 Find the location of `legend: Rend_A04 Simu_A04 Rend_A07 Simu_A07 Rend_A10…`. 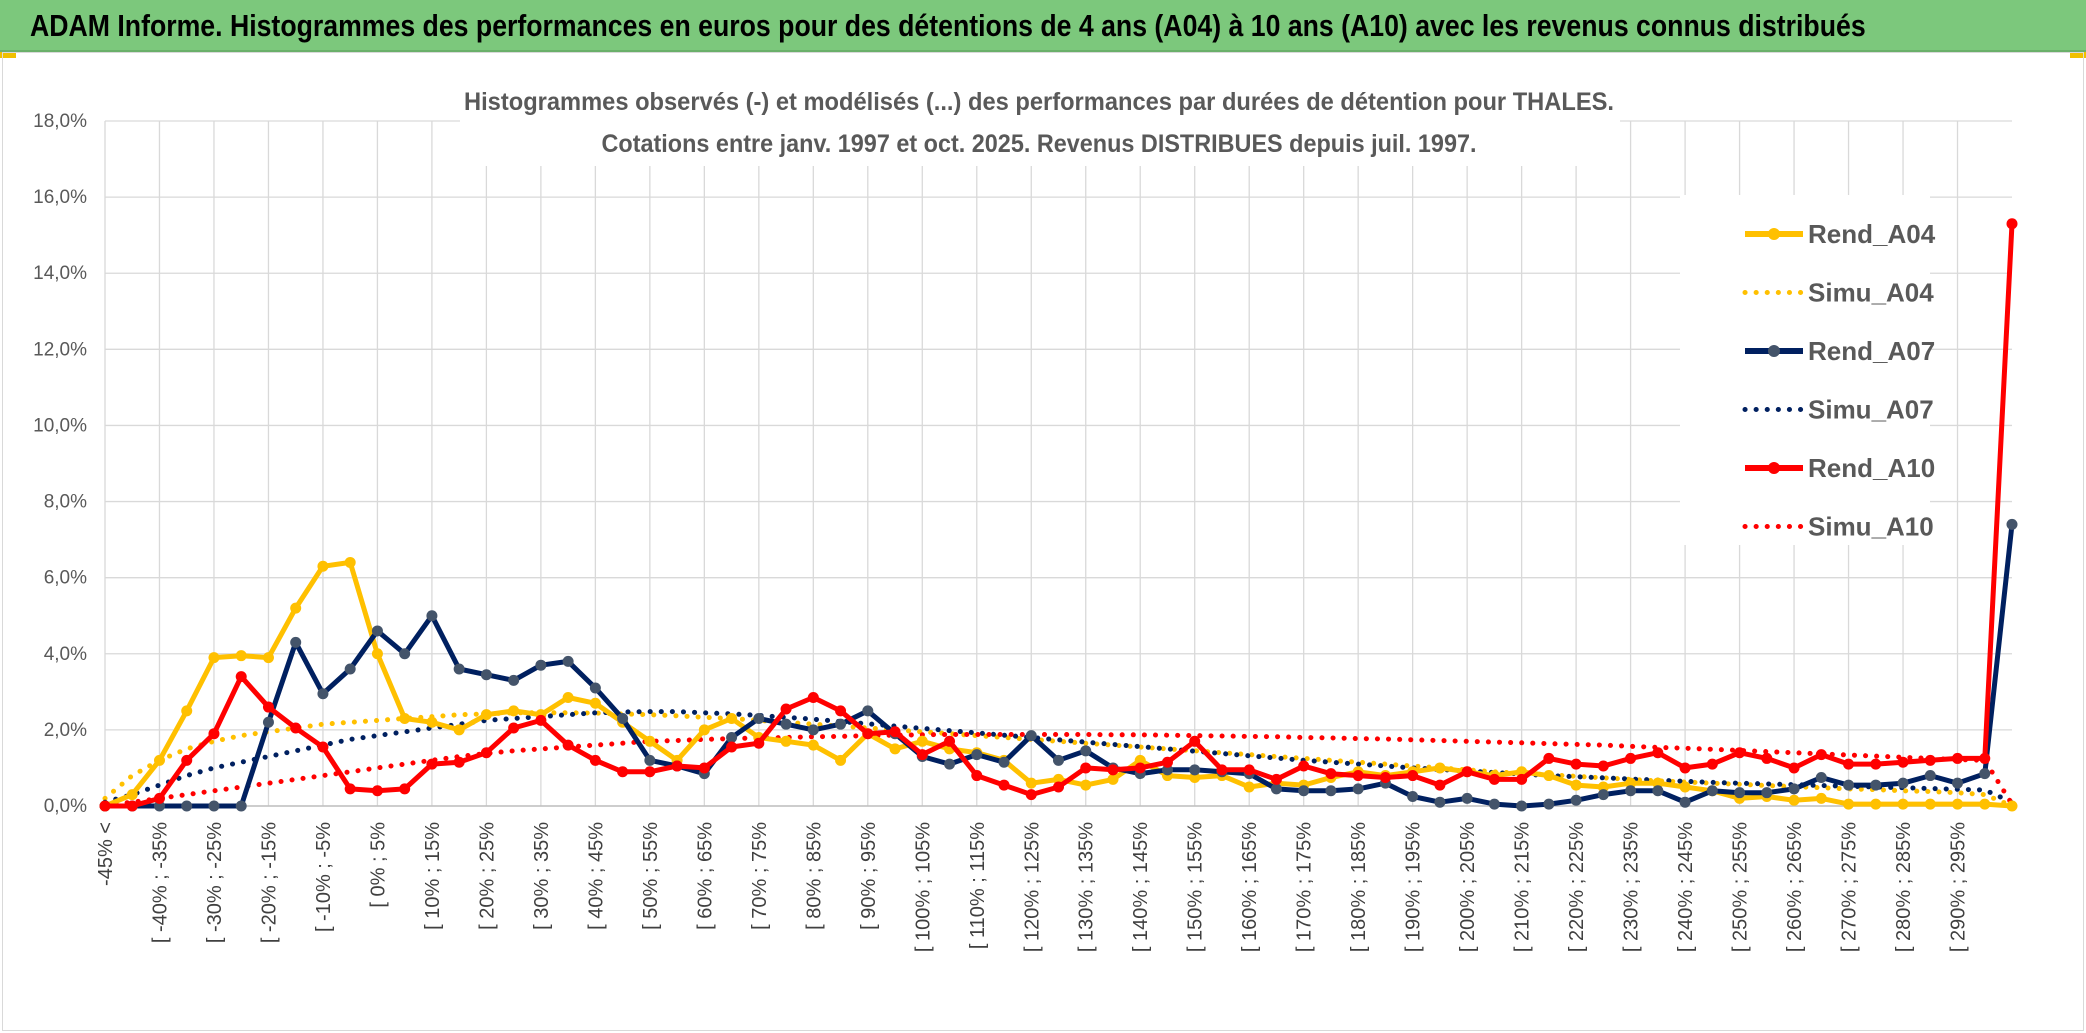

legend: Rend_A04 Simu_A04 Rend_A07 Simu_A07 Rend_A10… is located at coordinates (1839, 380).